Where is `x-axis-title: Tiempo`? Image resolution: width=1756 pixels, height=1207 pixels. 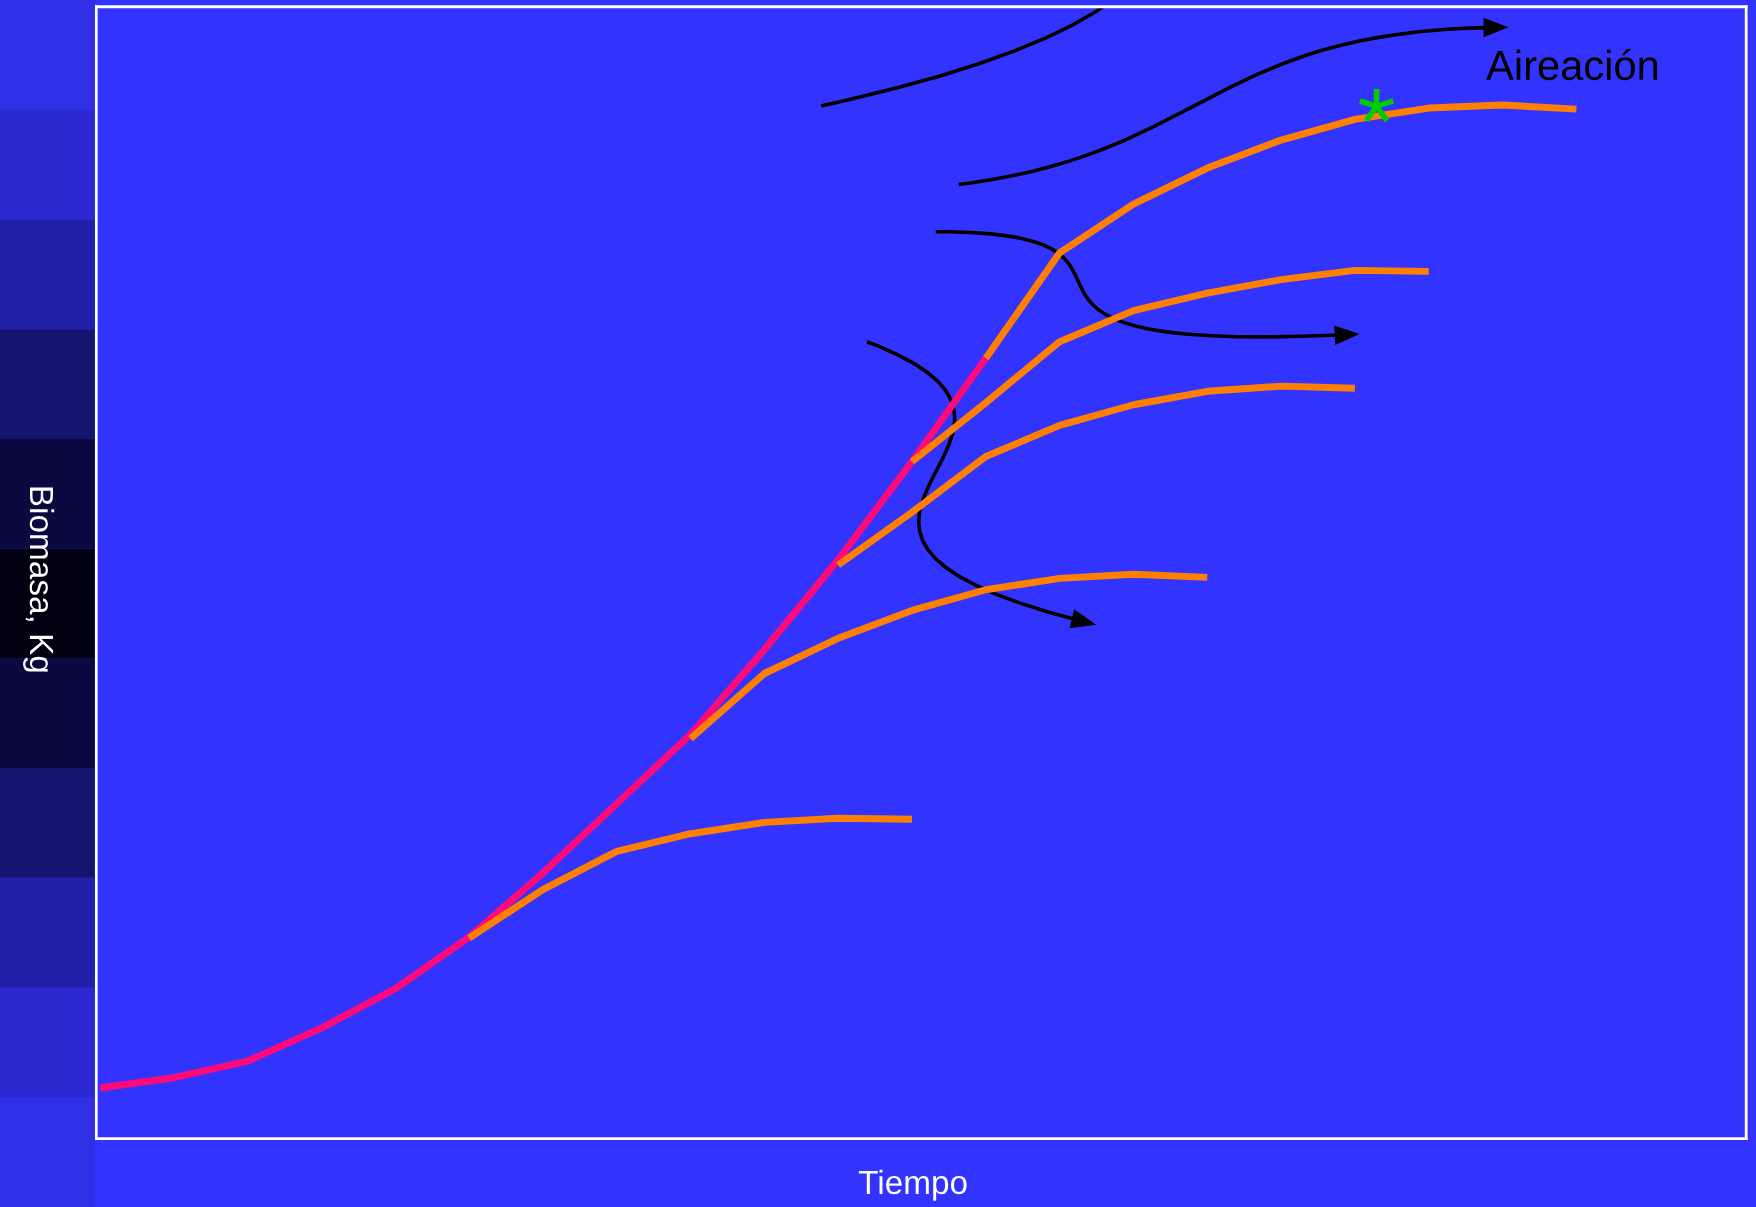 x-axis-title: Tiempo is located at coordinates (912, 1185).